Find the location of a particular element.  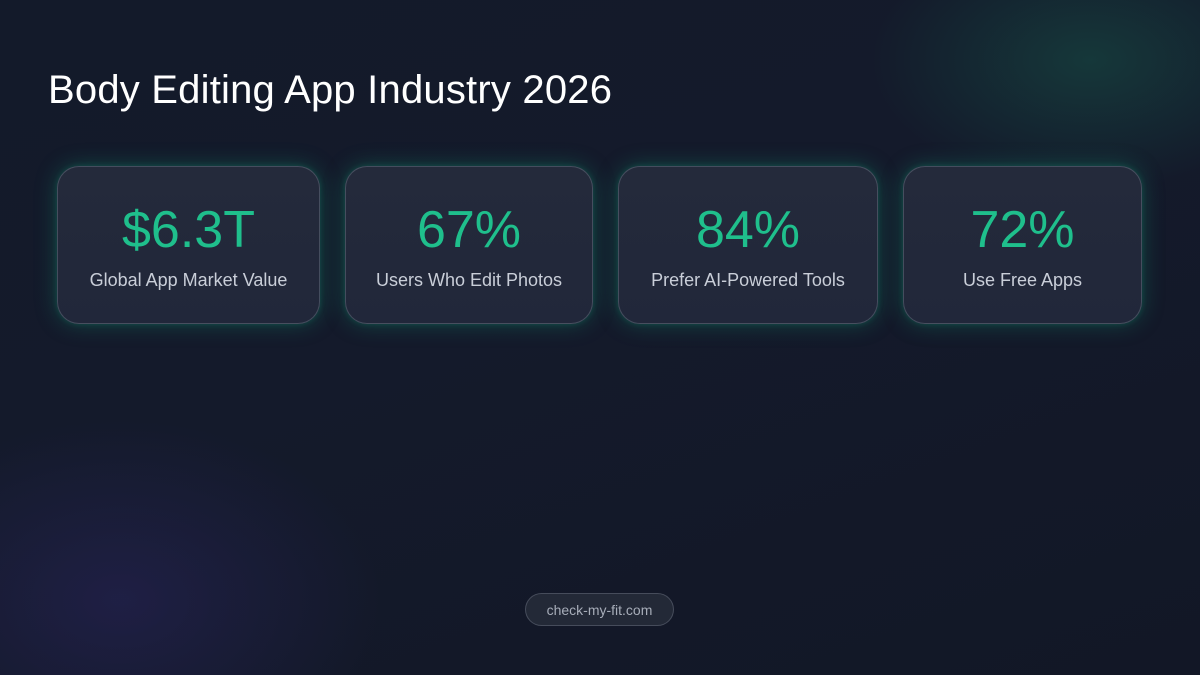

stat-label: Use Free Apps is located at coordinates (1022, 280).